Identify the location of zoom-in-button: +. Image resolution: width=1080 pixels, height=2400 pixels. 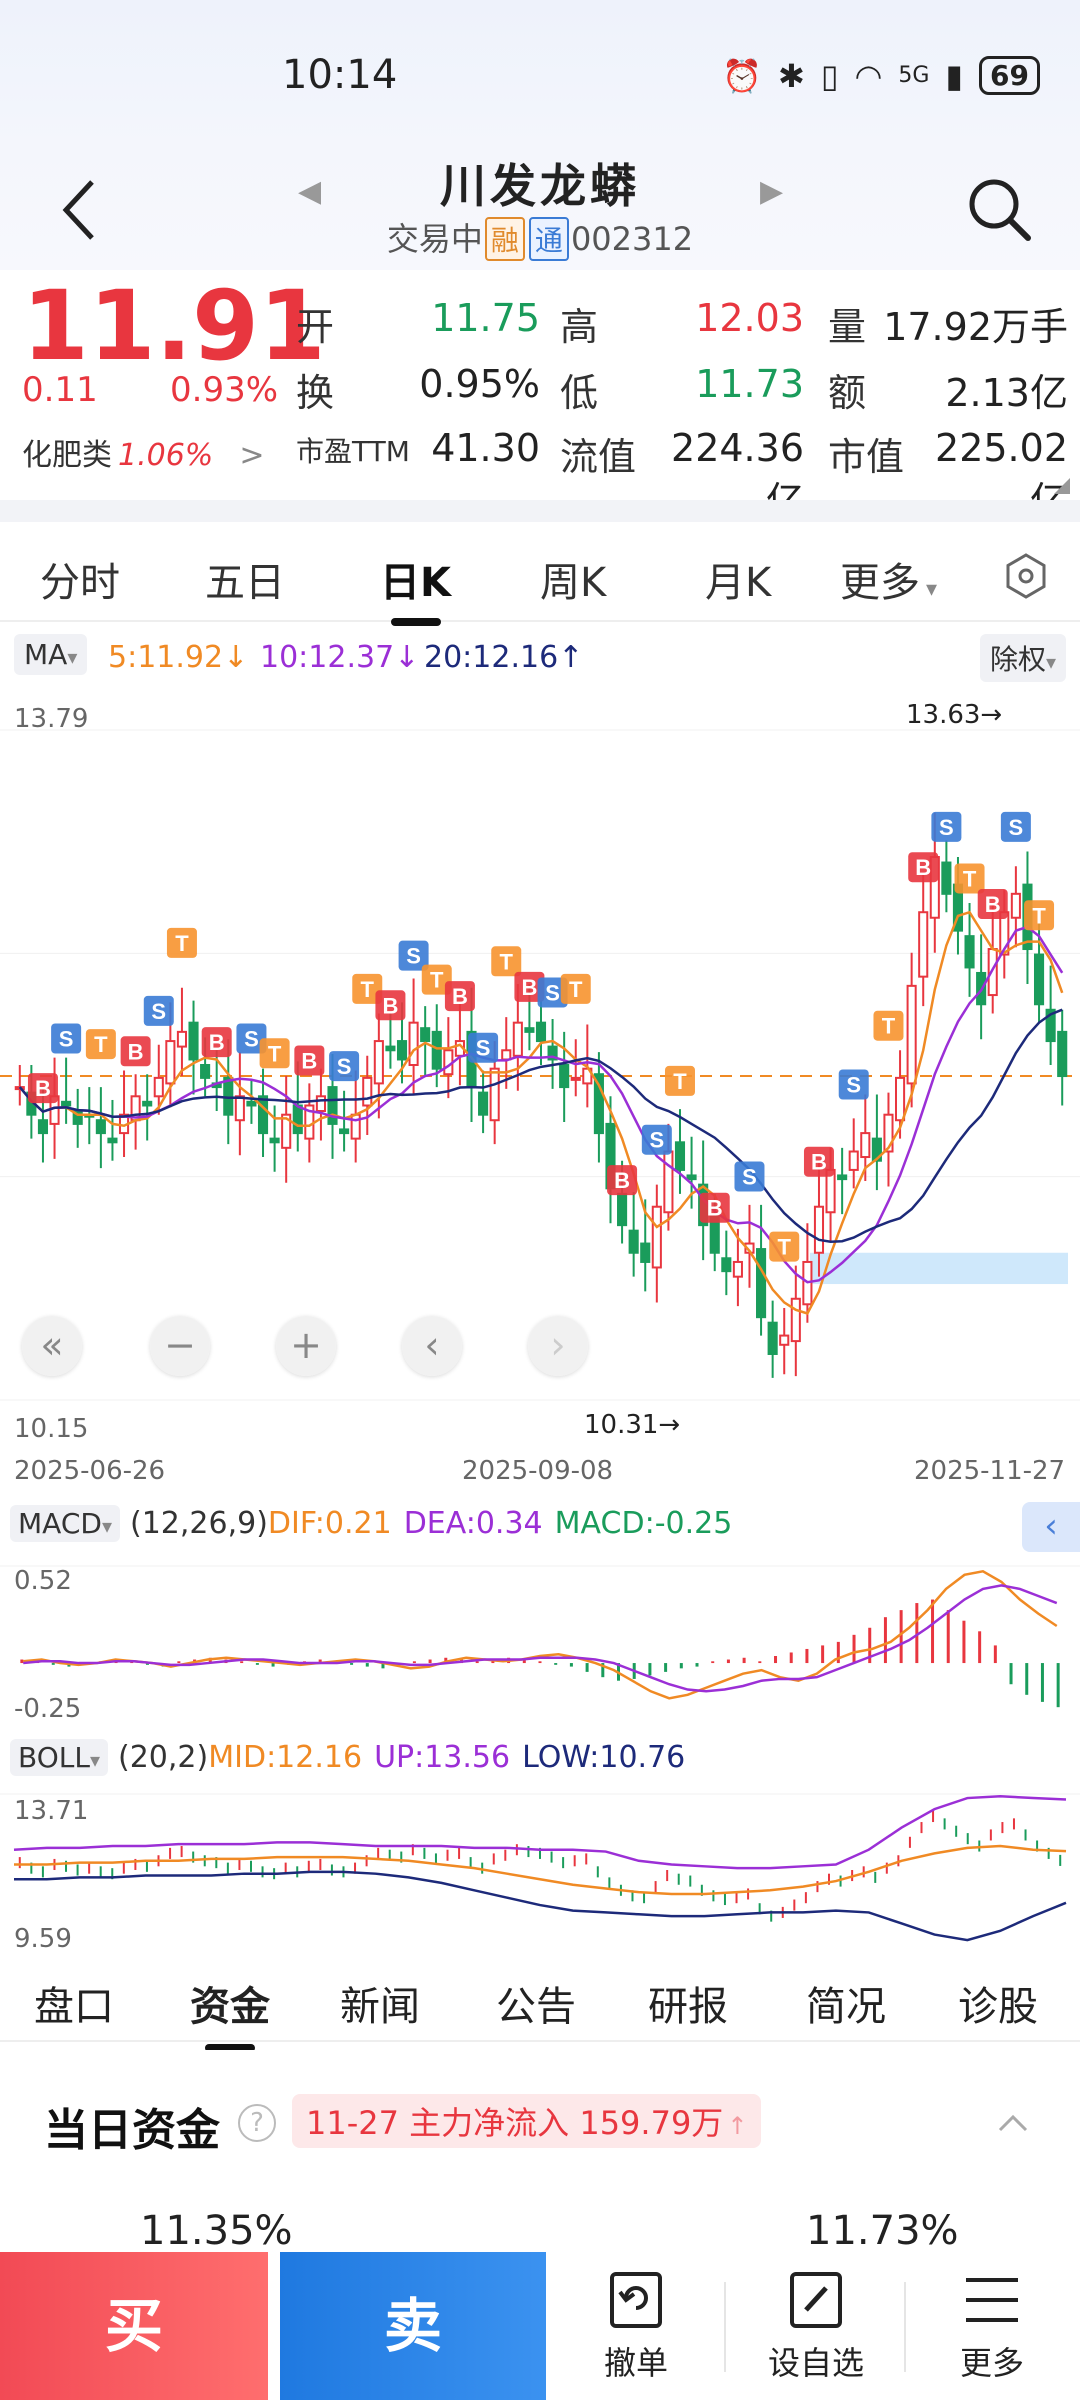
(306, 1346).